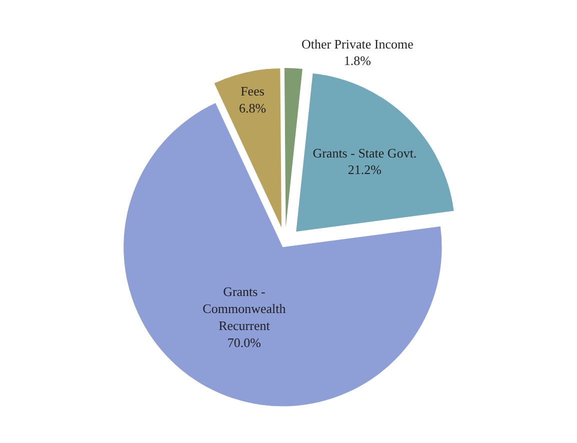  Describe the element at coordinates (244, 342) in the screenshot. I see `data-label: 70.0%` at that location.